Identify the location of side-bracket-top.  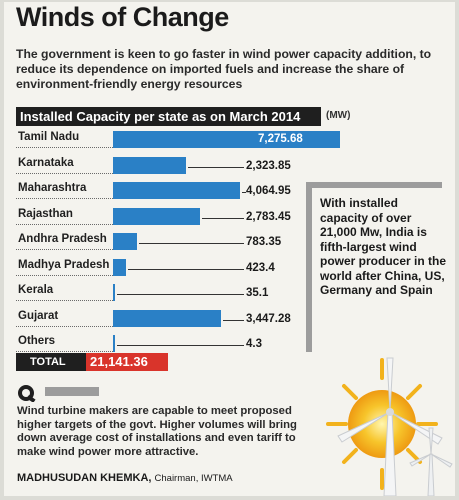
(374, 185).